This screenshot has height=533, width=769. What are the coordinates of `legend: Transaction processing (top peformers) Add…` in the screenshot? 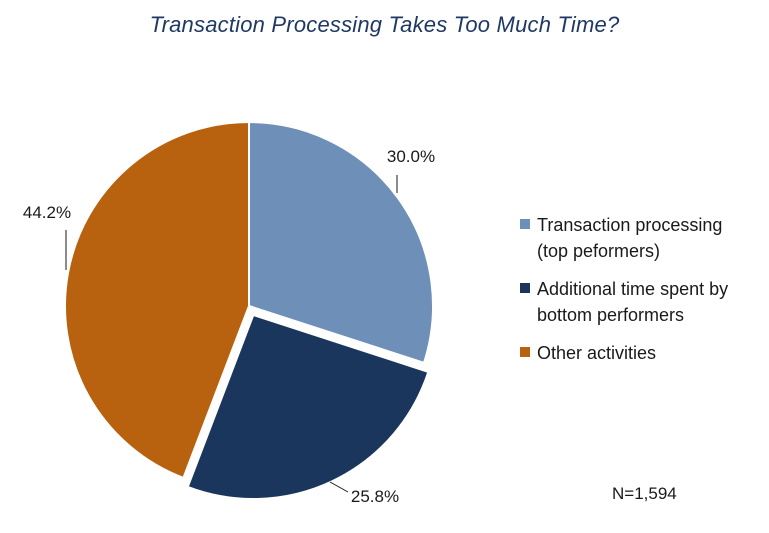 It's located at (642, 295).